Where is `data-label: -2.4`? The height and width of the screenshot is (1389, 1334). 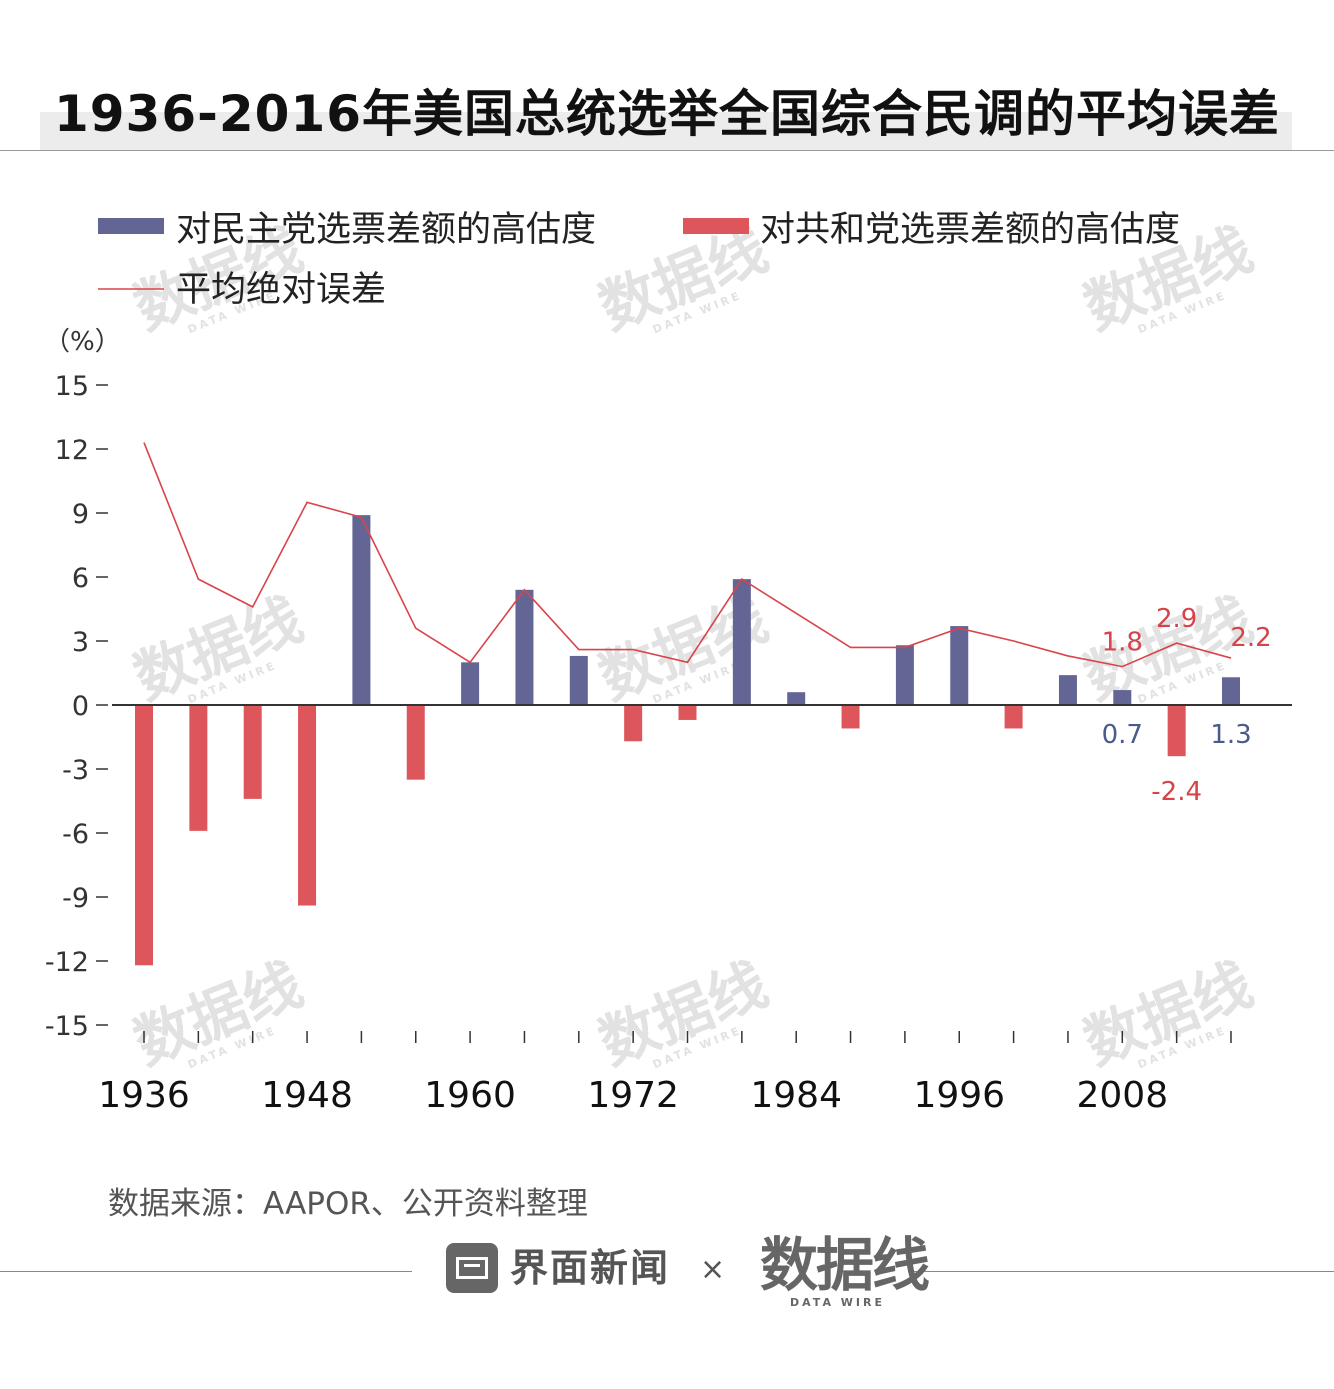 data-label: -2.4 is located at coordinates (1176, 792).